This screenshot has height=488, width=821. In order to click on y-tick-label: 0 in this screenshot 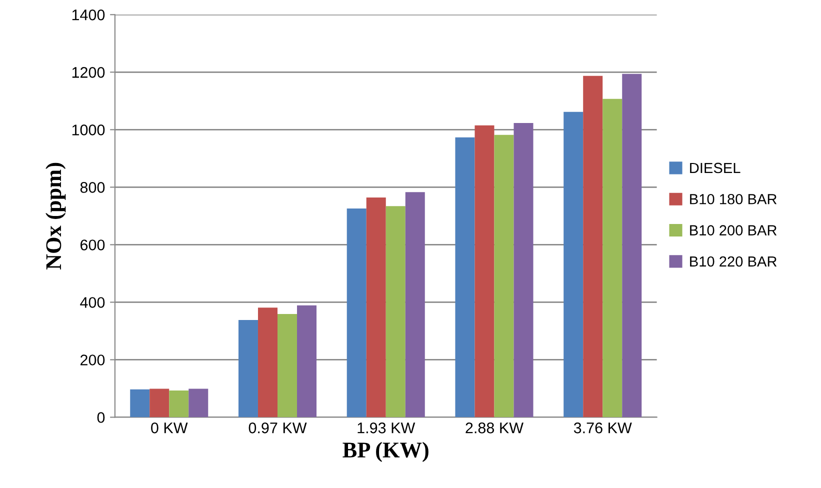, I will do `click(101, 417)`.